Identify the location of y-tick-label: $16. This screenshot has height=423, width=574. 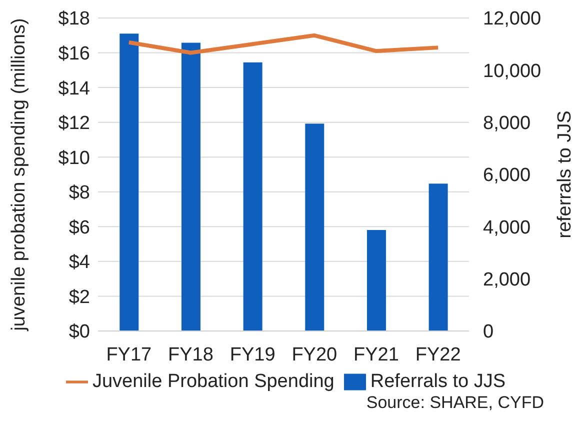
(74, 54).